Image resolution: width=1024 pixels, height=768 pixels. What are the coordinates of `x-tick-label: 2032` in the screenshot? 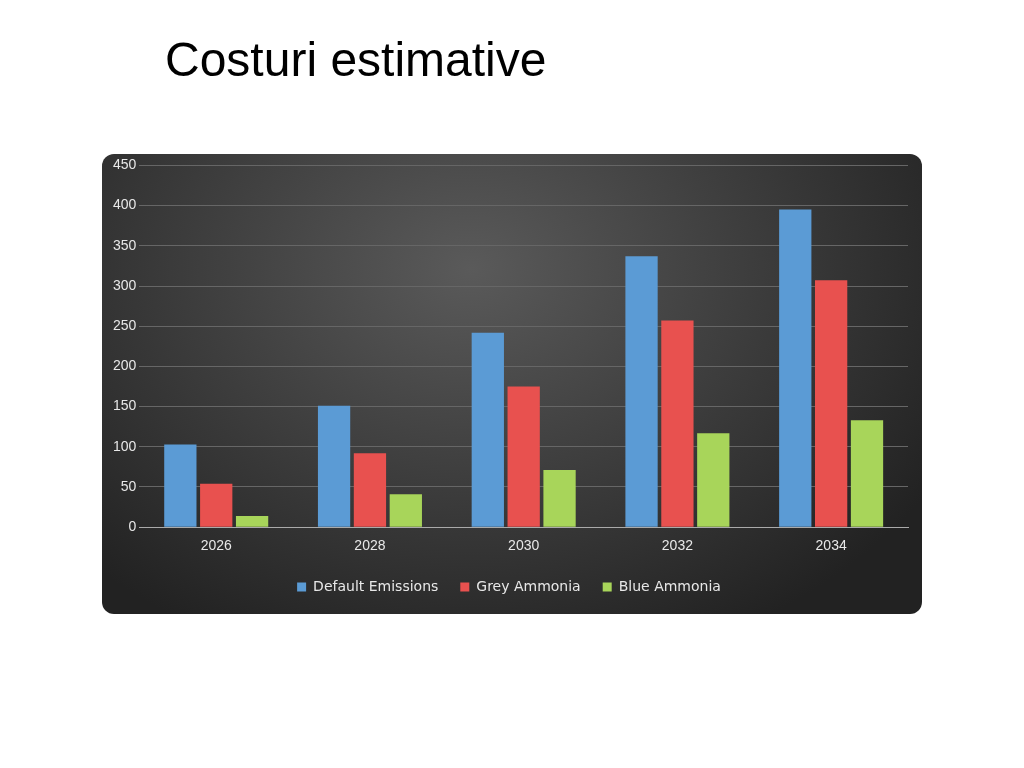 It's located at (677, 545).